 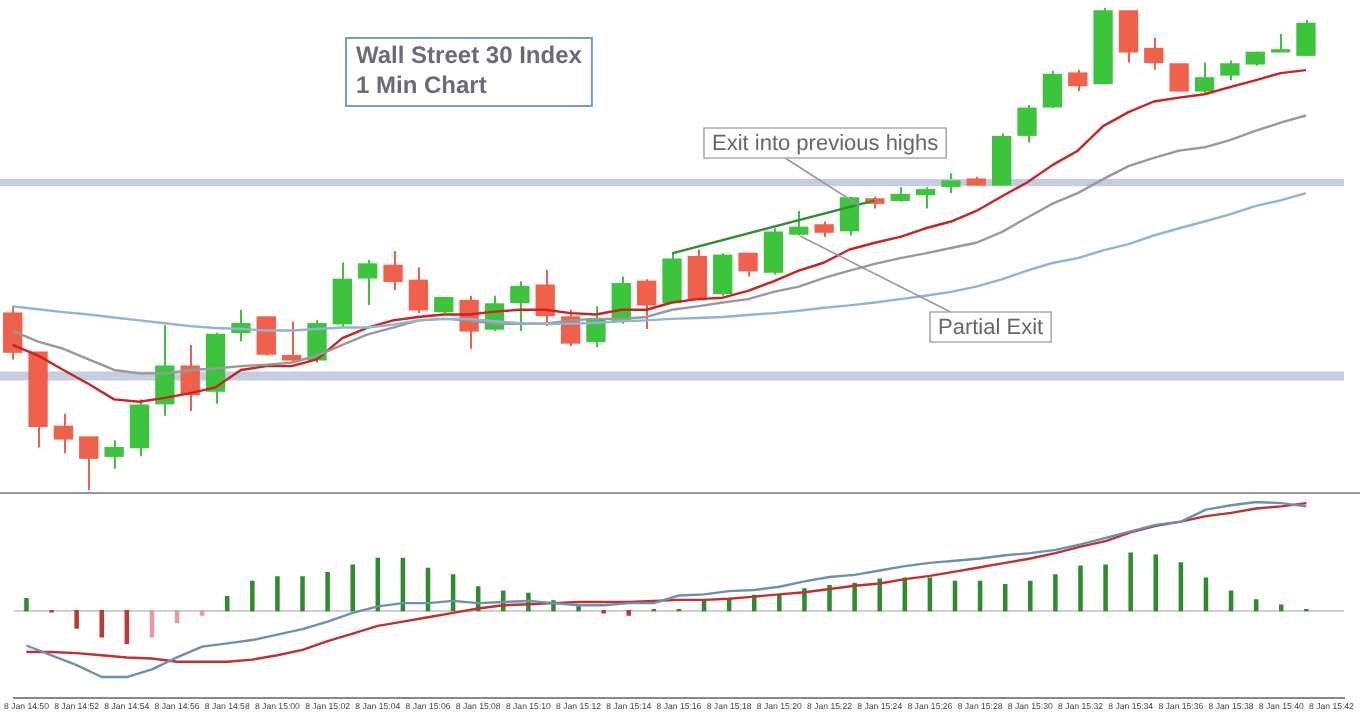 What do you see at coordinates (991, 328) in the screenshot?
I see `annotation: Partial Exit` at bounding box center [991, 328].